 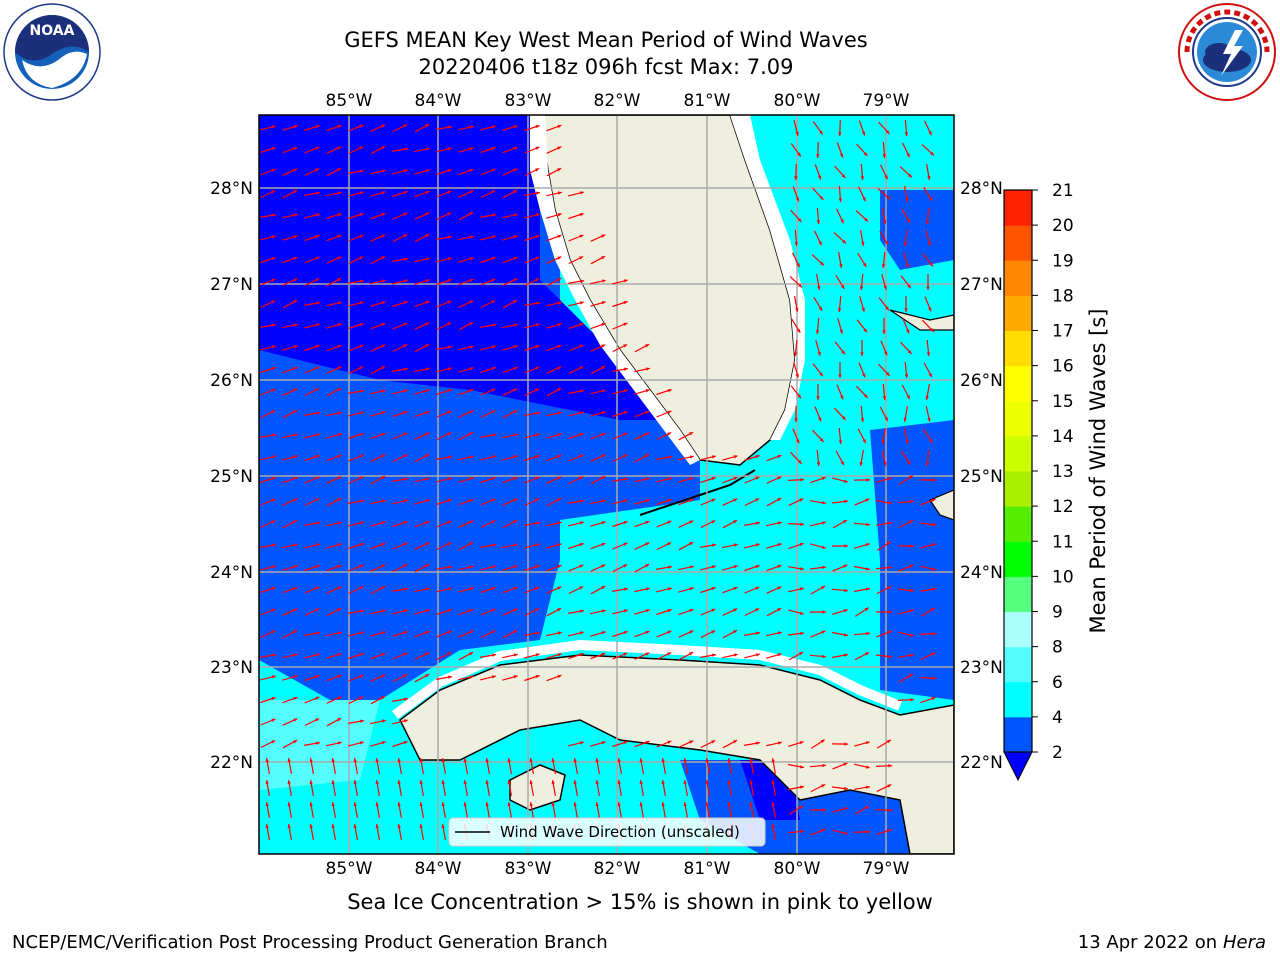 I want to click on lat-label: 23°N, so click(x=981, y=668).